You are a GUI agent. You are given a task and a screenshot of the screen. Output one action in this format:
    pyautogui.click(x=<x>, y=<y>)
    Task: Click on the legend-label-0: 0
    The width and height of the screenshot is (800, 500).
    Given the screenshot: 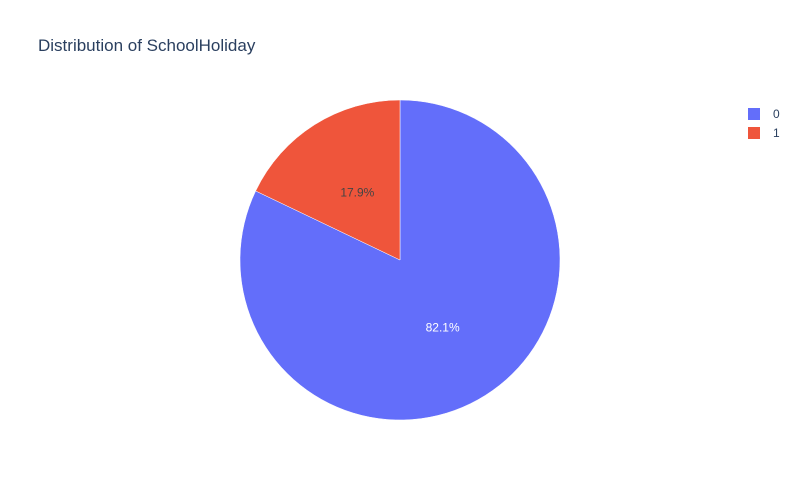 What is the action you would take?
    pyautogui.click(x=776, y=114)
    